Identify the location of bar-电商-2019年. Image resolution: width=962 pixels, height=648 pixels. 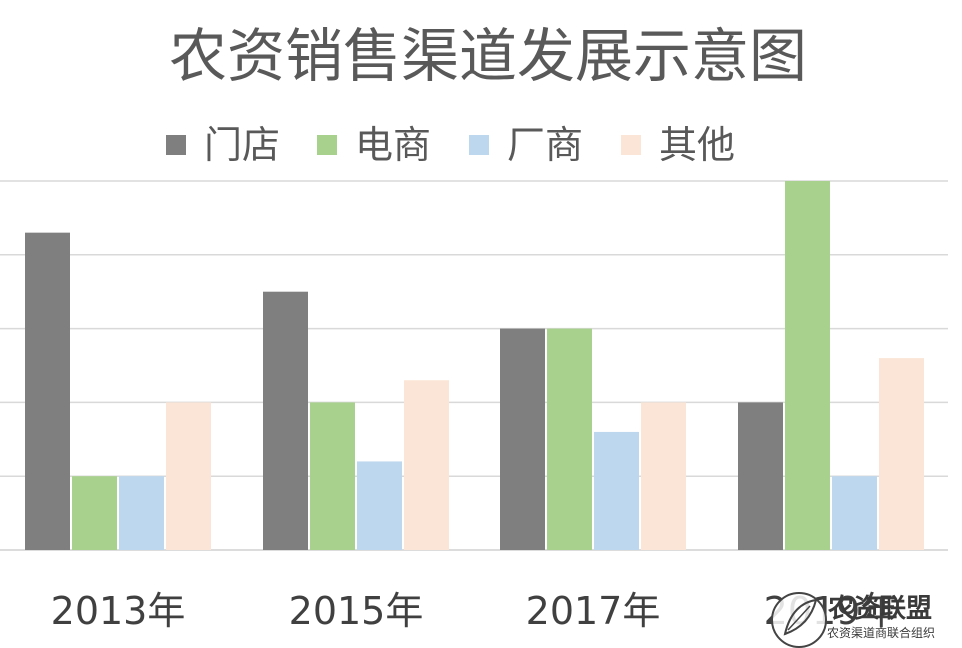
(807, 365).